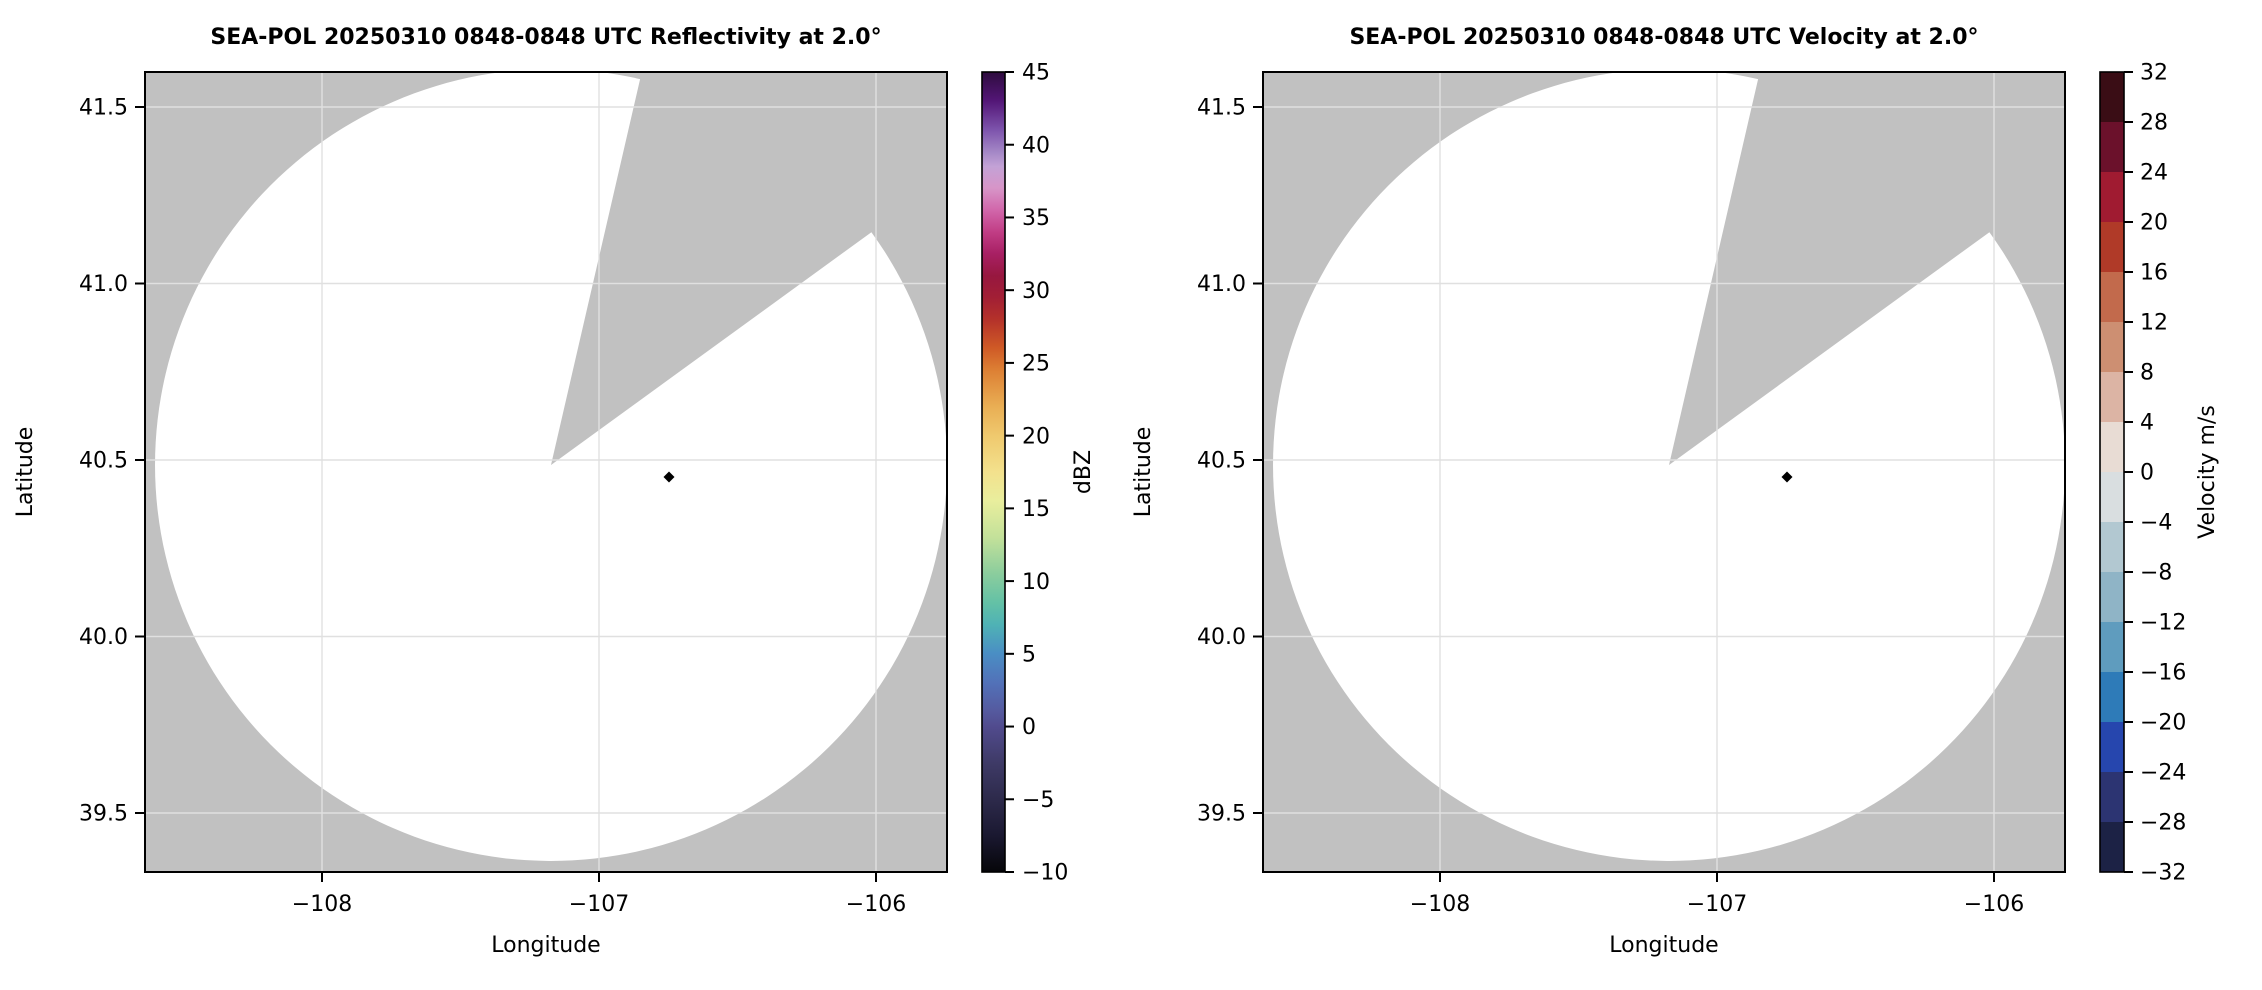  I want to click on colorbar-tick-label: −12, so click(2163, 623).